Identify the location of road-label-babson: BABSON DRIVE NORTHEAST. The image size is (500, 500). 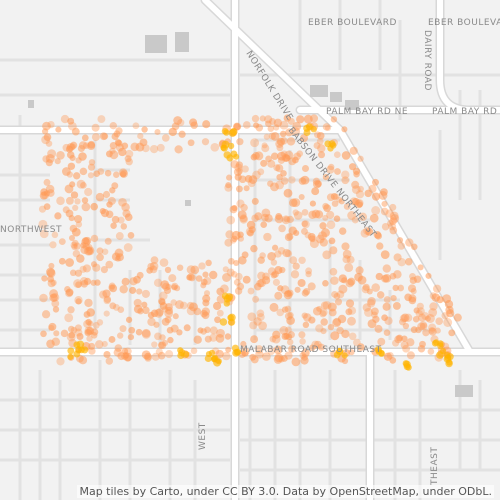
(332, 183).